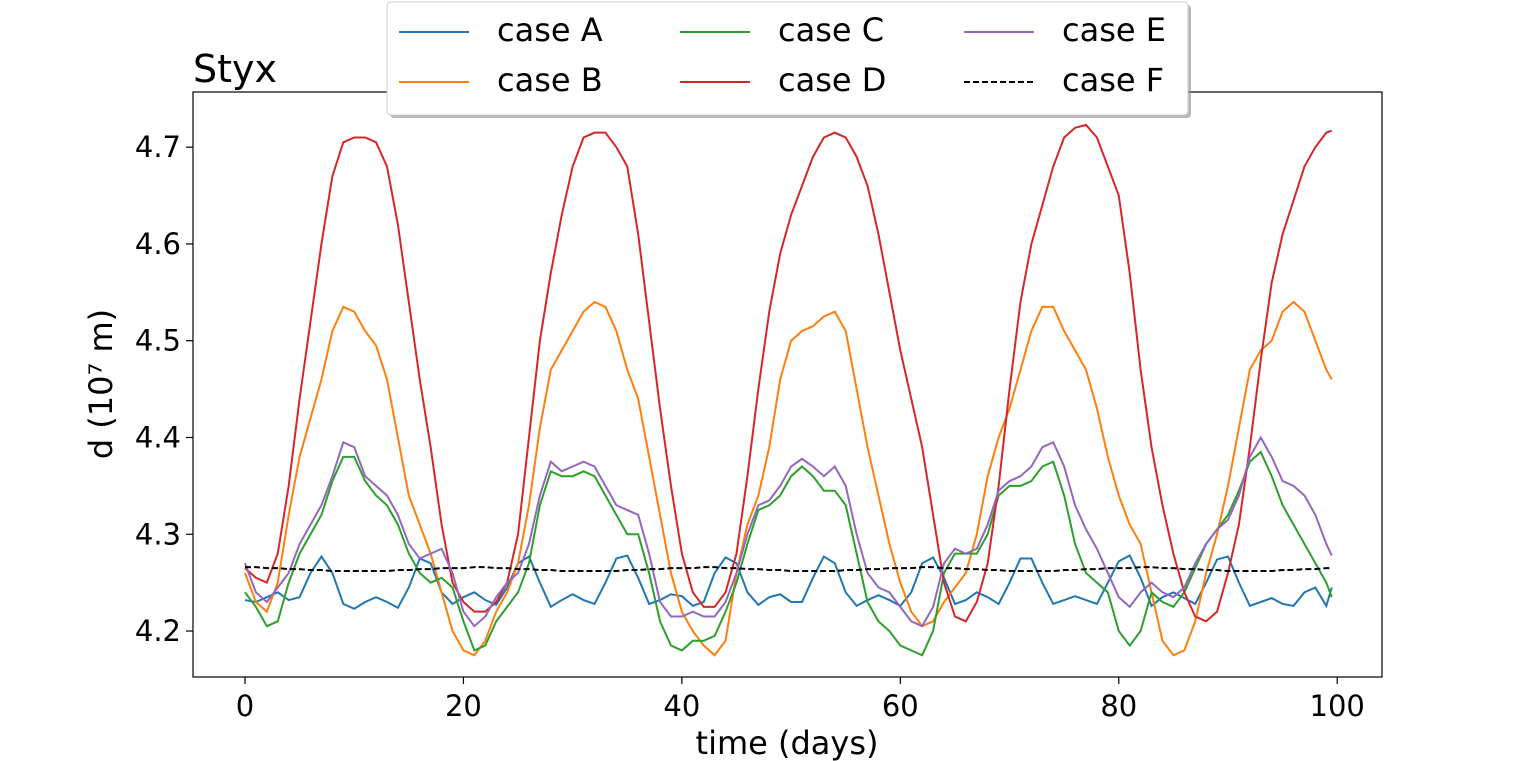 The height and width of the screenshot is (761, 1536). I want to click on legend-label: case F, so click(1113, 80).